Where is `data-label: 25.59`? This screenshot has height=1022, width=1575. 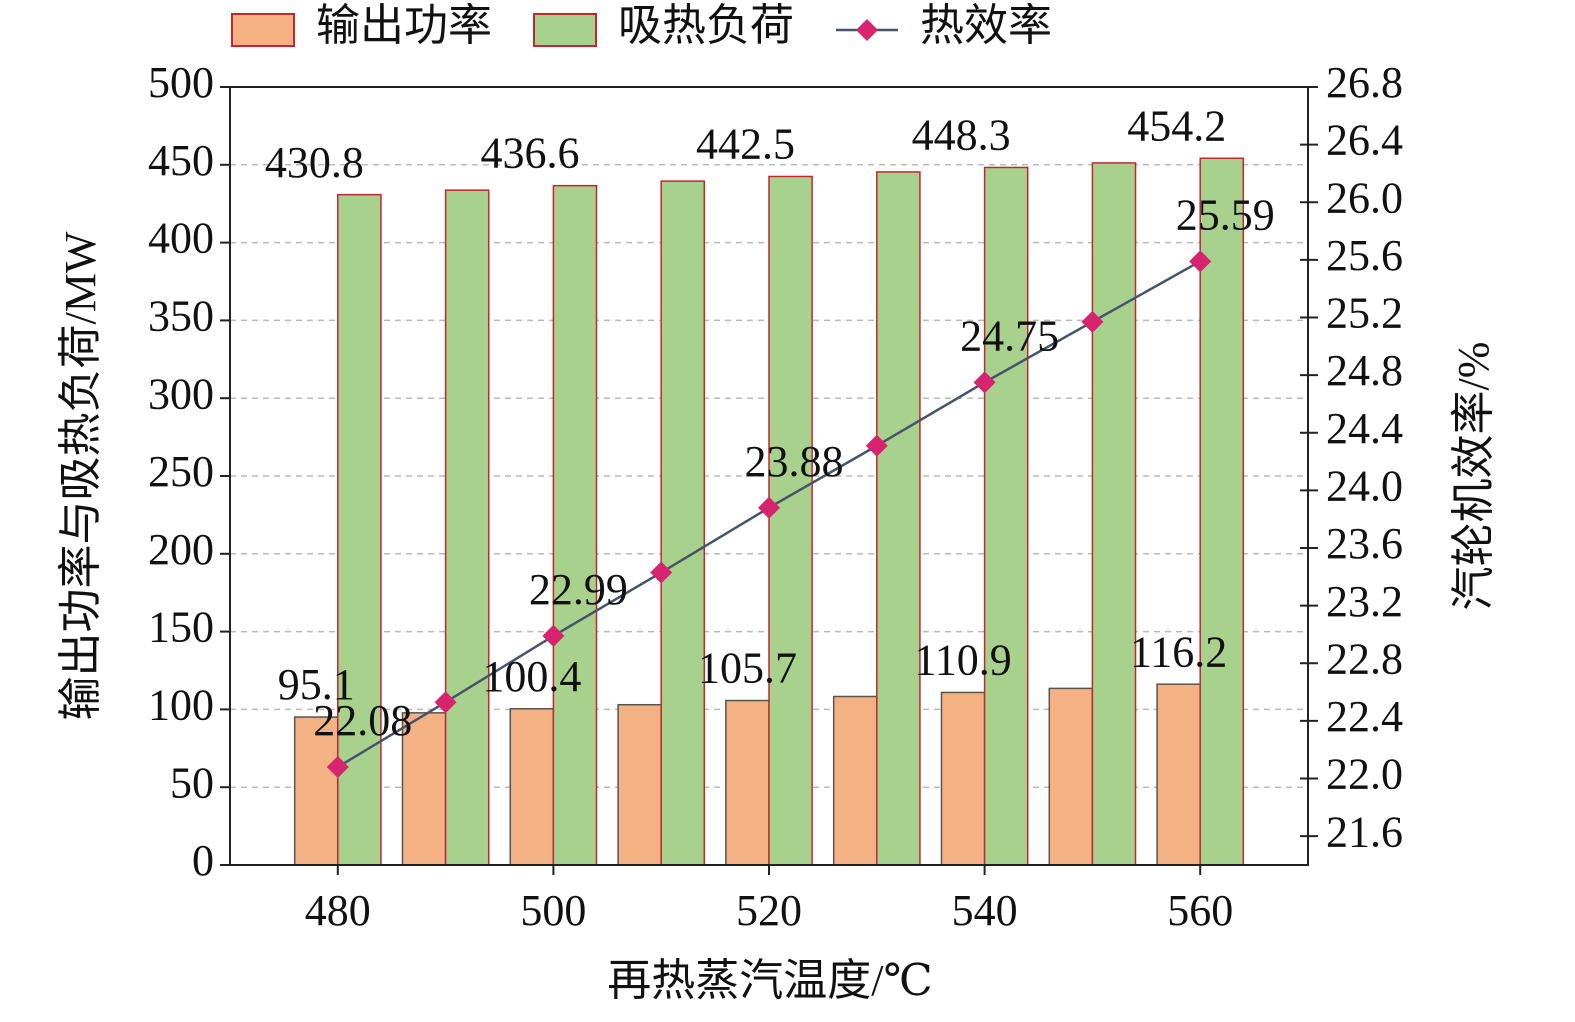 data-label: 25.59 is located at coordinates (1225, 214).